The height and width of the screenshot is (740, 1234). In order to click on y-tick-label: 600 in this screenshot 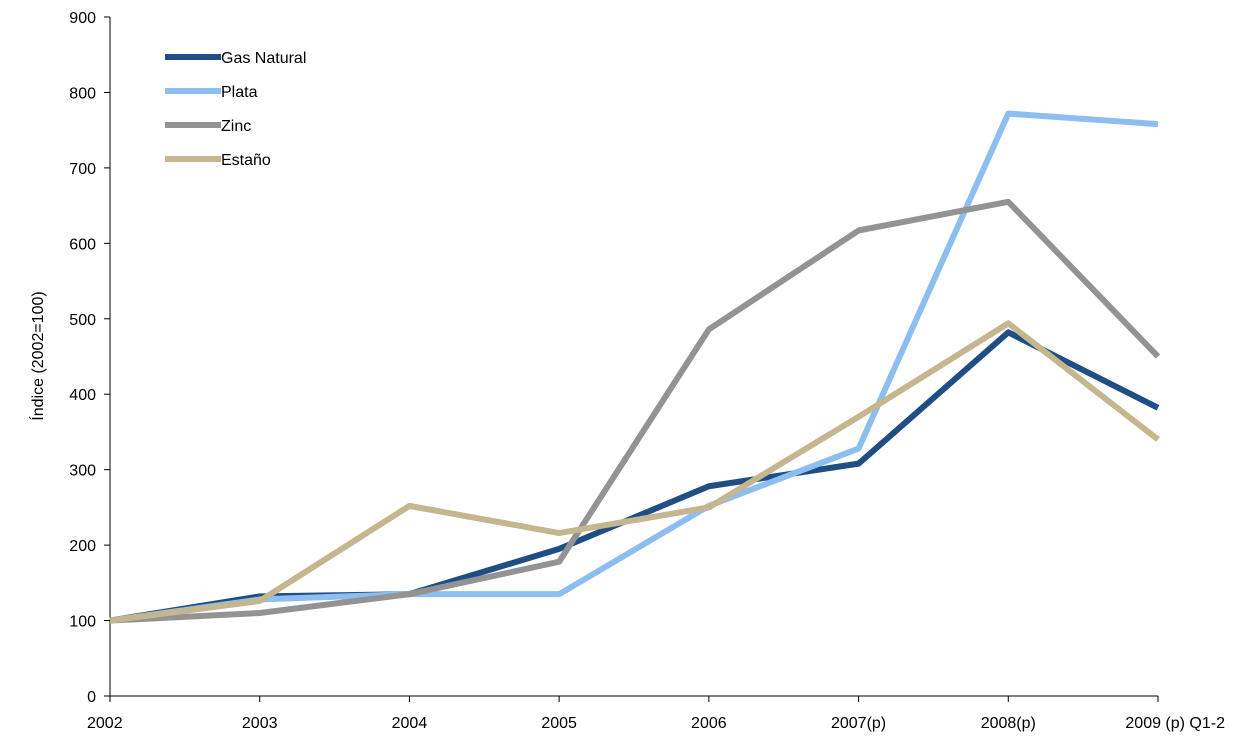, I will do `click(82, 244)`.